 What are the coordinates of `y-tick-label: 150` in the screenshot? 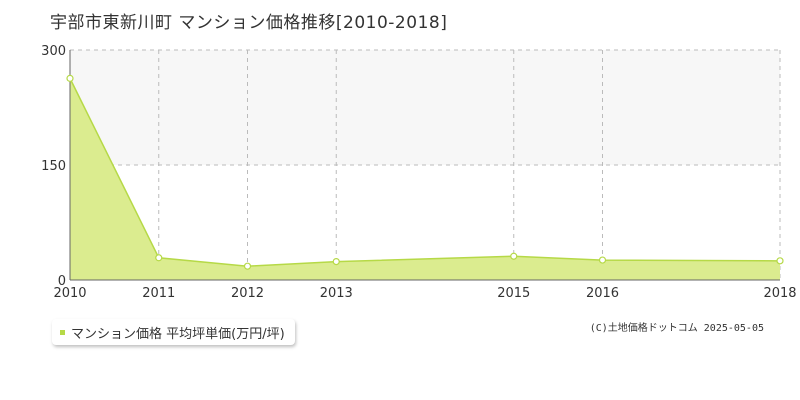 It's located at (53, 166).